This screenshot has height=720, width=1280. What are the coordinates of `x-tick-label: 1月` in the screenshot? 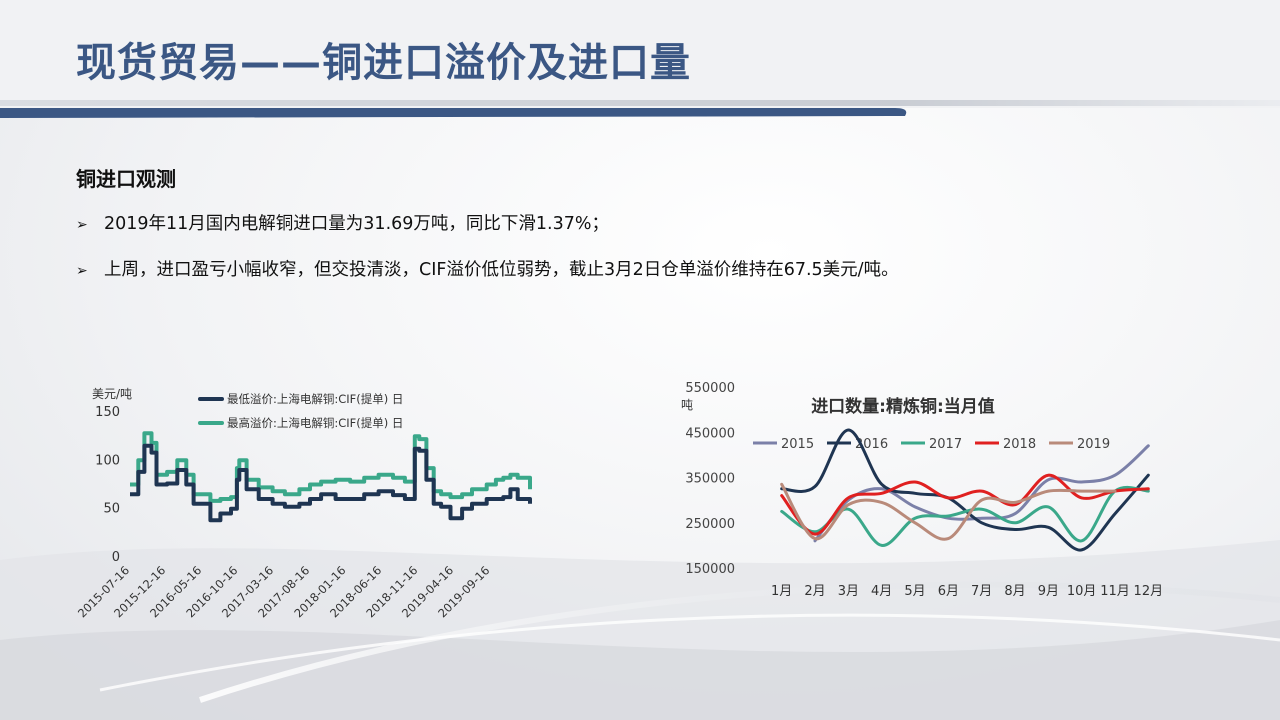 It's located at (781, 591).